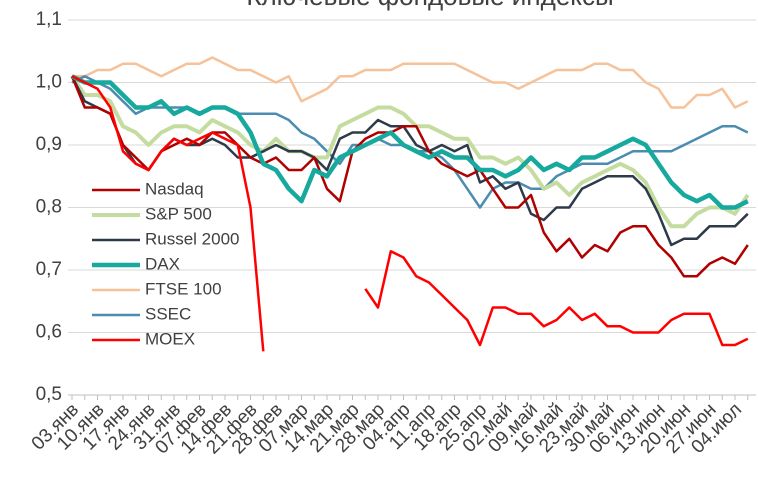  I want to click on legend-label: Russel 2000, so click(192, 238).